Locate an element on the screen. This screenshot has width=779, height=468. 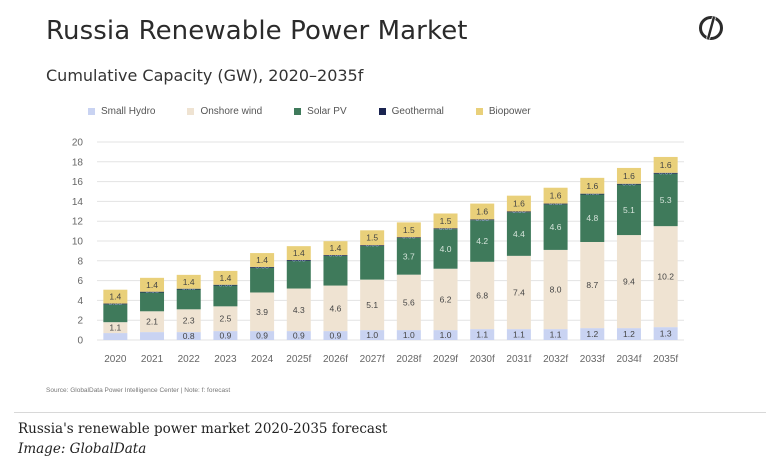
data-label: 6.8 is located at coordinates (482, 295).